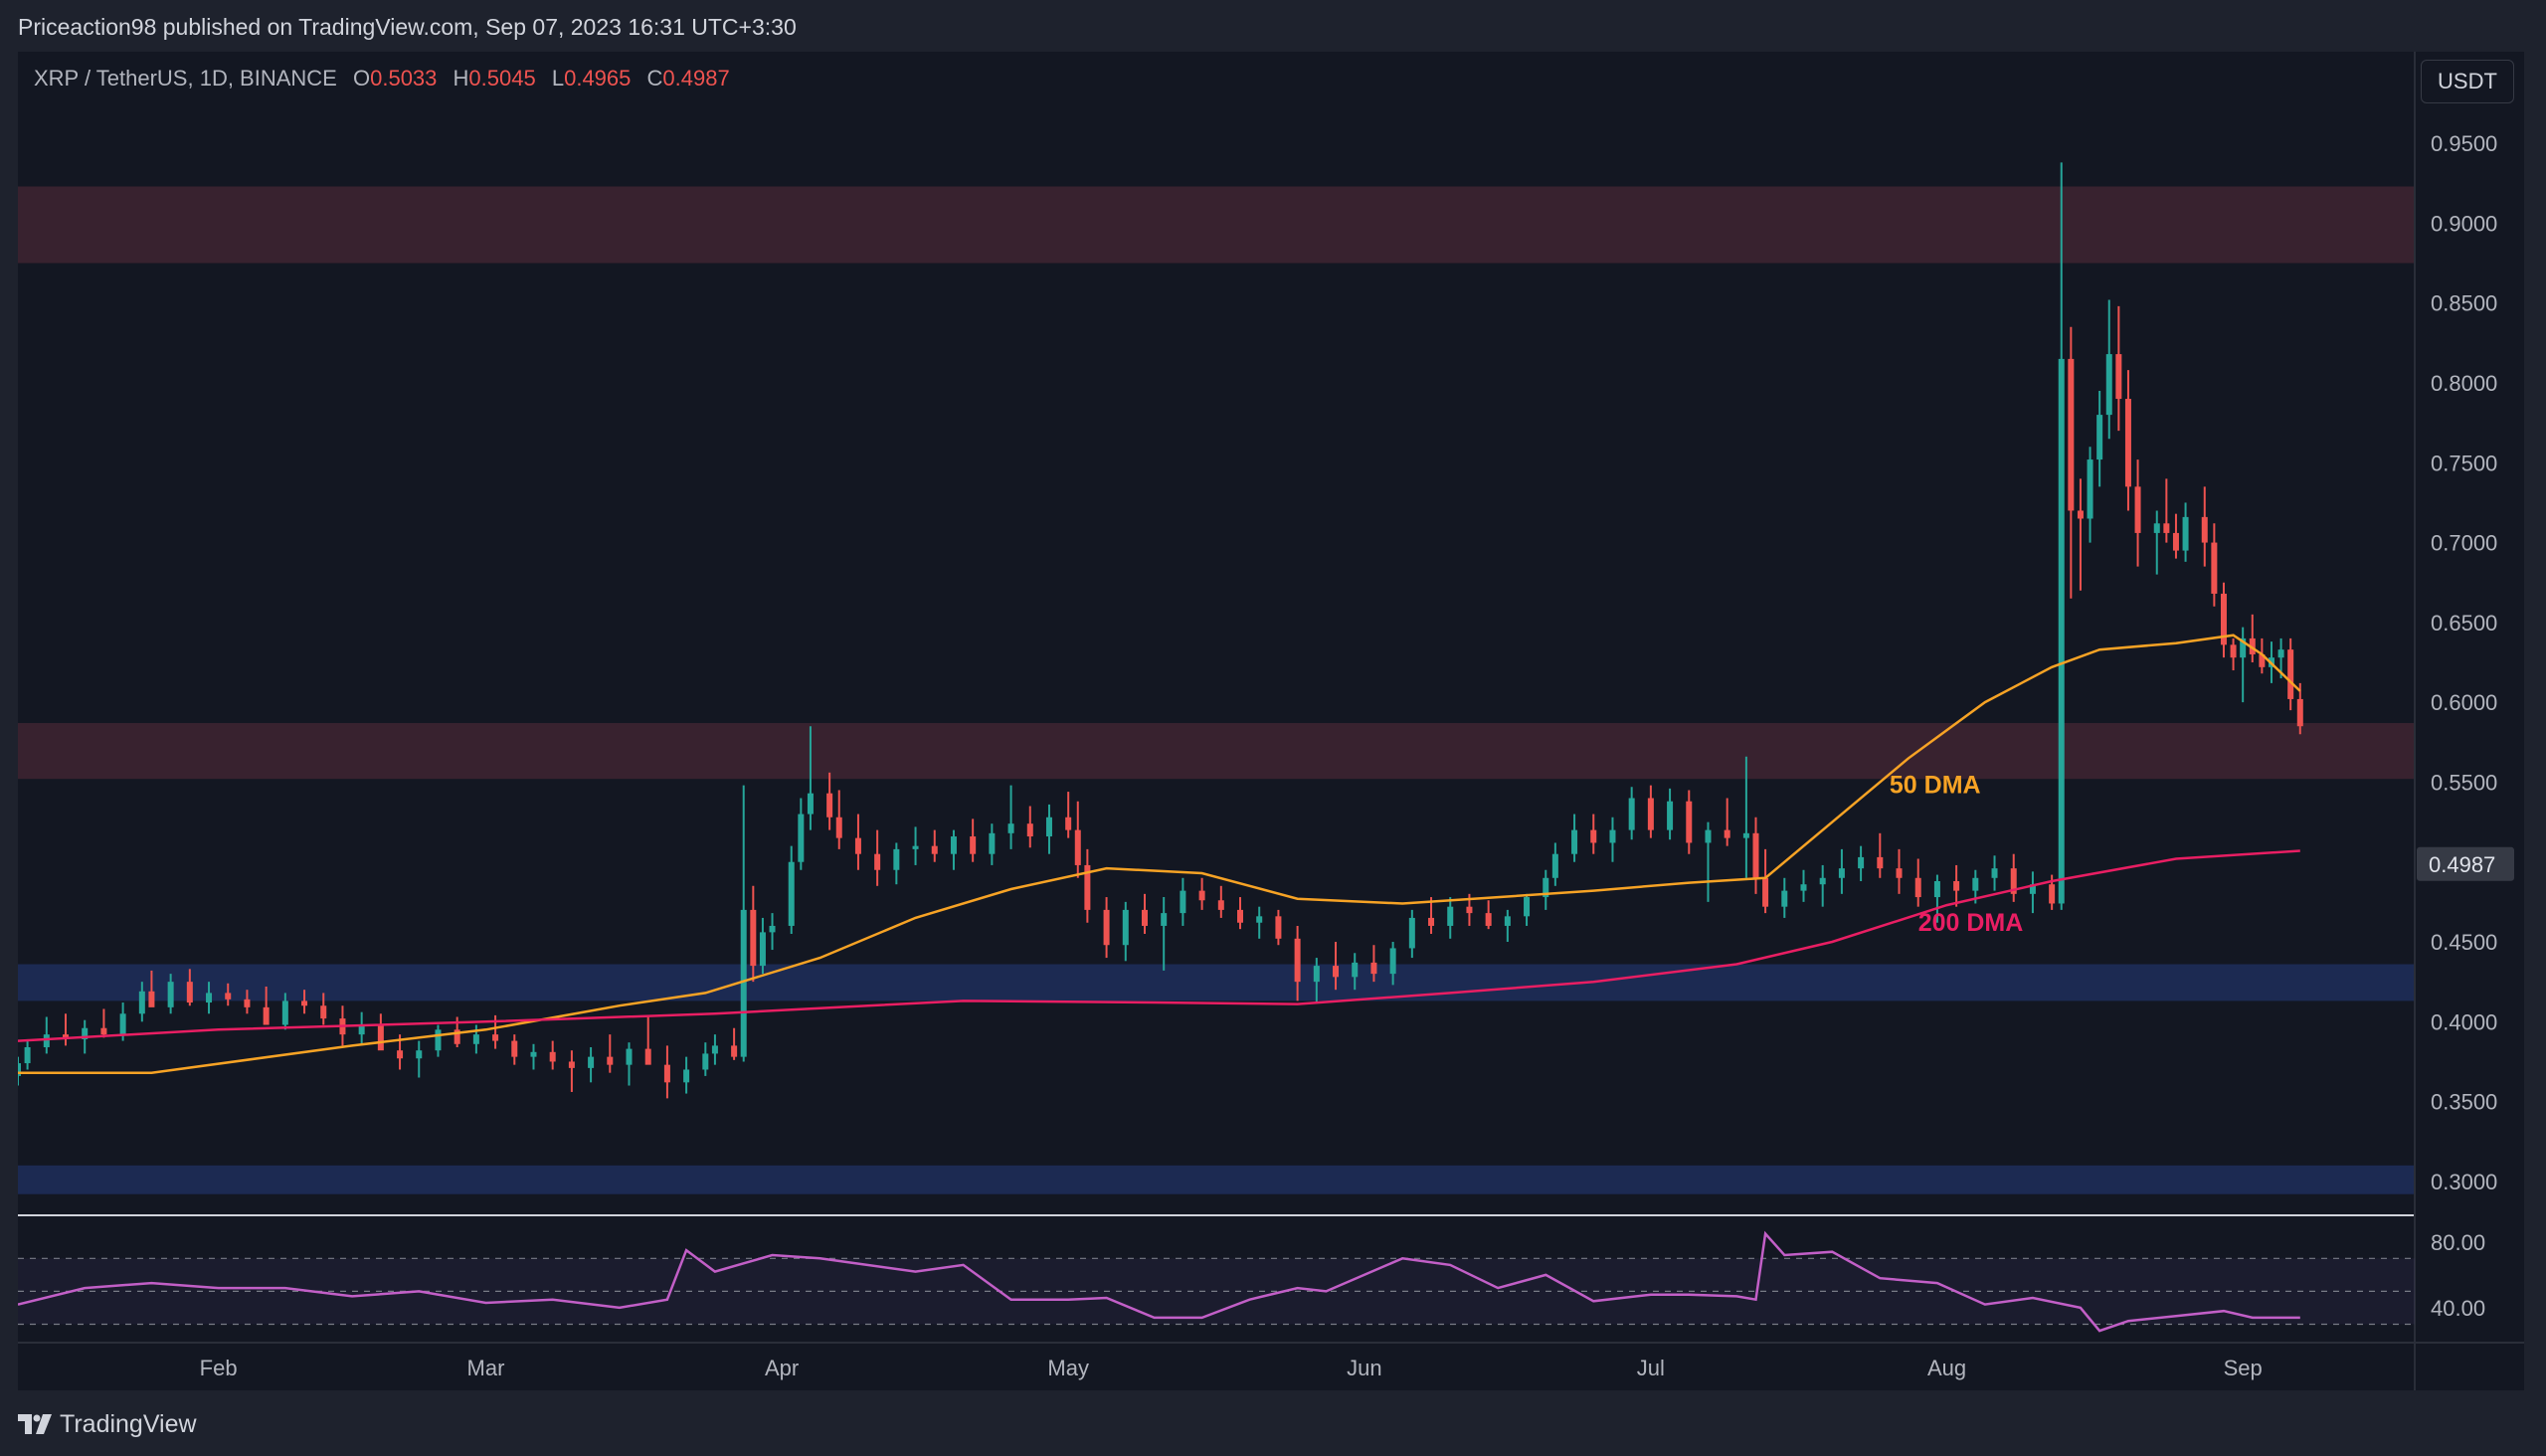 This screenshot has height=1456, width=2546. What do you see at coordinates (598, 78) in the screenshot?
I see `low-value: 0.4965` at bounding box center [598, 78].